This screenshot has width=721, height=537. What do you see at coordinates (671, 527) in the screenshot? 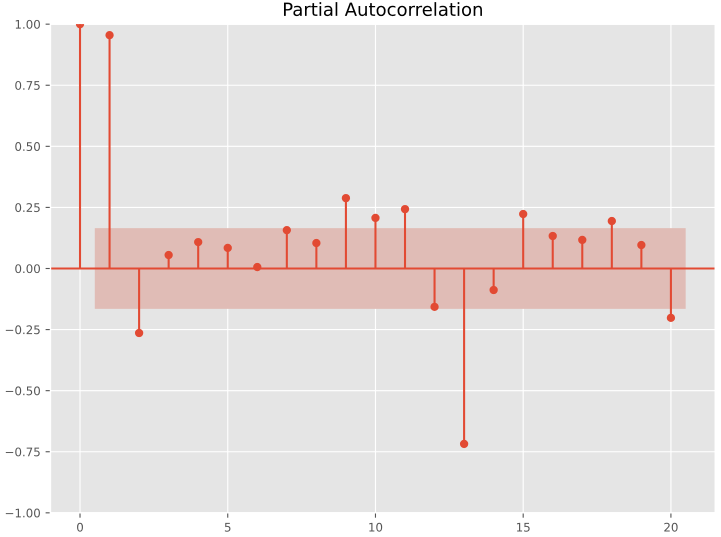
I see `x-tick-label: 20` at bounding box center [671, 527].